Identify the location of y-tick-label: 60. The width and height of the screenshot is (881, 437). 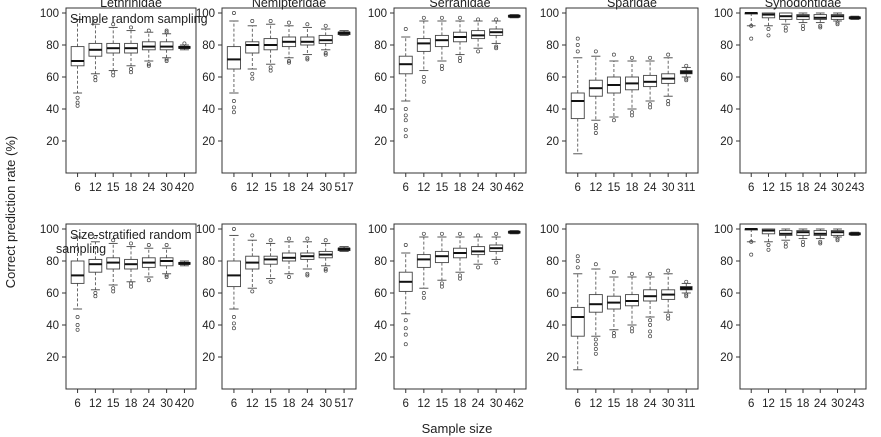
(380, 78).